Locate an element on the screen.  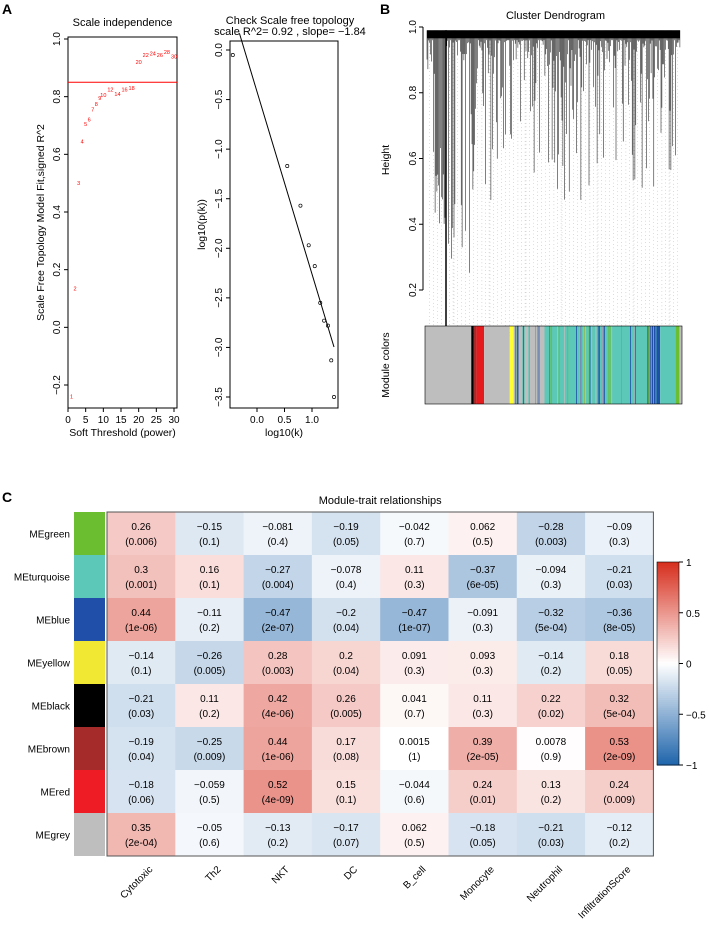
cell-correlation: 0.53 is located at coordinates (620, 742).